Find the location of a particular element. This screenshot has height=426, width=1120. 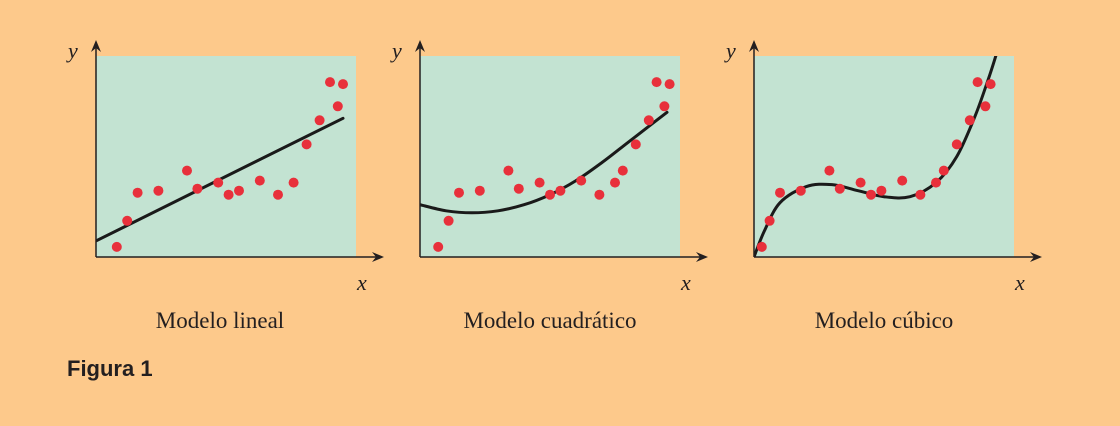

caption-cubic-model: Modelo cúbico is located at coordinates (884, 320).